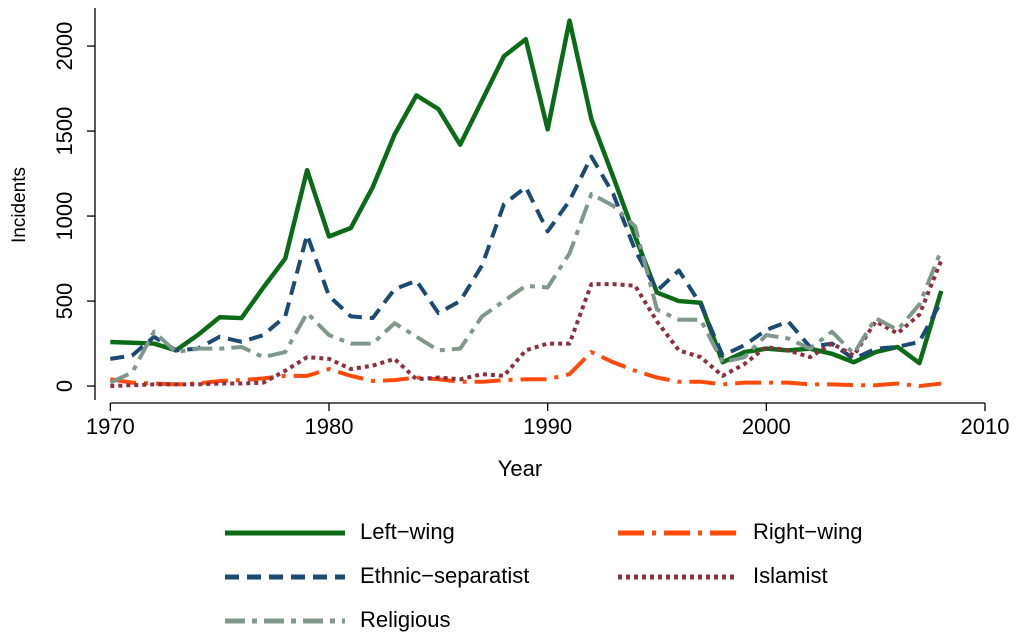  What do you see at coordinates (64, 301) in the screenshot?
I see `y-tick-label: 500` at bounding box center [64, 301].